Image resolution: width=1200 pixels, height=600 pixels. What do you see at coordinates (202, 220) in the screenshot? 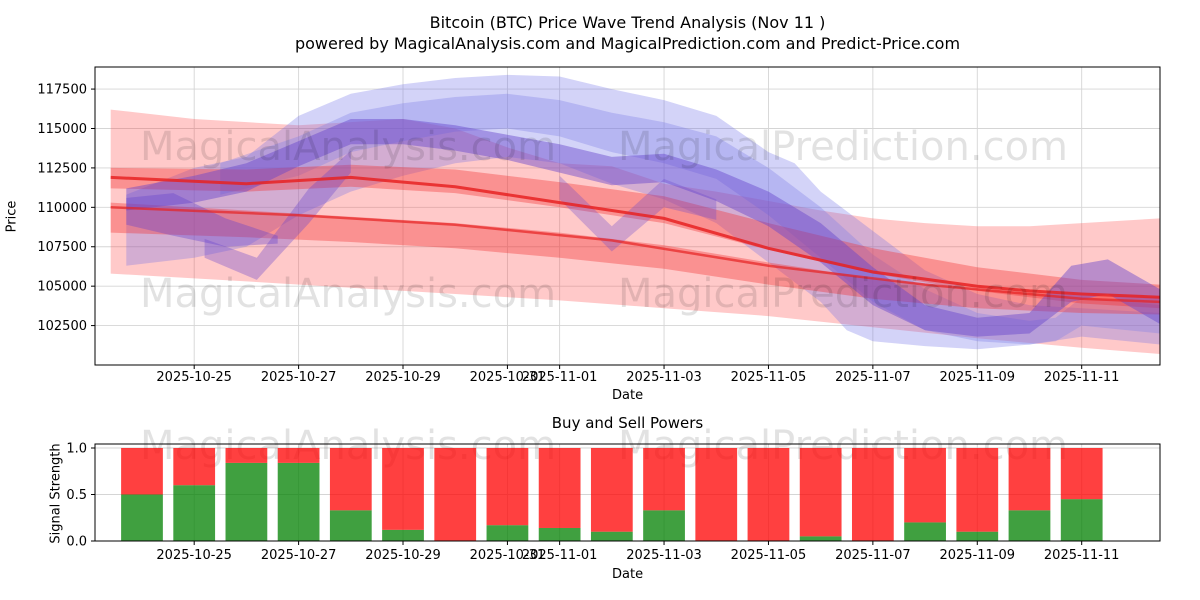
I see `price-band-purple-wedge` at bounding box center [202, 220].